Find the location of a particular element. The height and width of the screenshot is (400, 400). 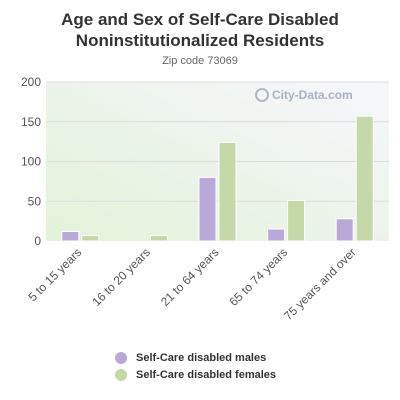

legend-label-males: Self-Care disabled males is located at coordinates (201, 357).